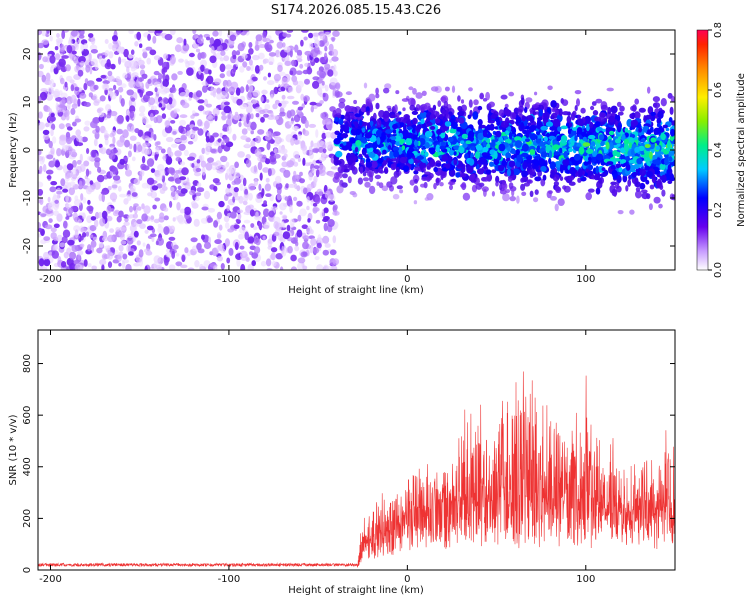 Image resolution: width=750 pixels, height=600 pixels. Describe the element at coordinates (356, 590) in the screenshot. I see `snr-x-axis-label: Height of straight line (km)` at that location.